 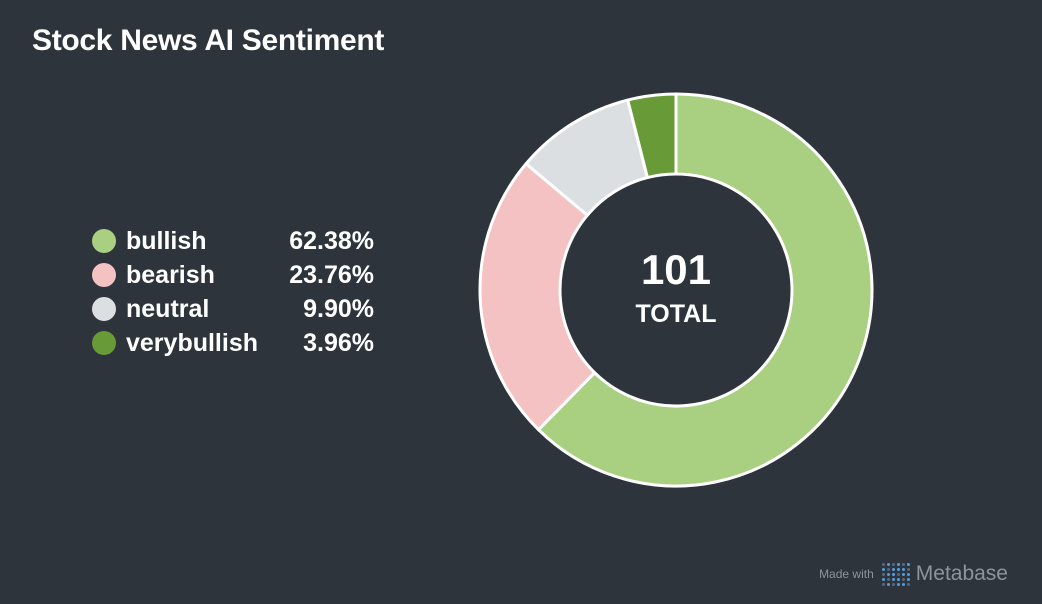 What do you see at coordinates (652, 136) in the screenshot?
I see `donut-slice-verybullish` at bounding box center [652, 136].